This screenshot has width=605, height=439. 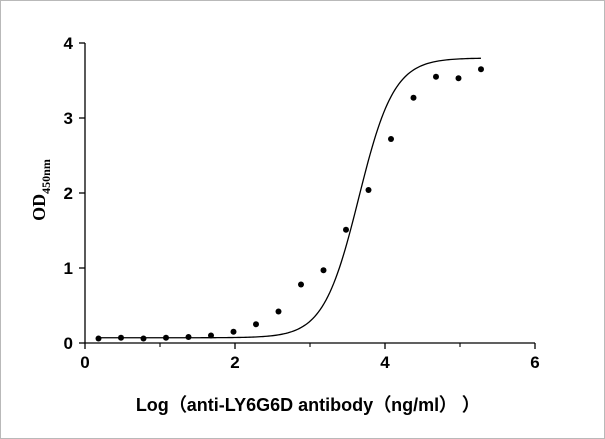 I want to click on x-axis-title: Log（anti-LY6G6D antibody（ng/ml） ）, so click(x=308, y=405).